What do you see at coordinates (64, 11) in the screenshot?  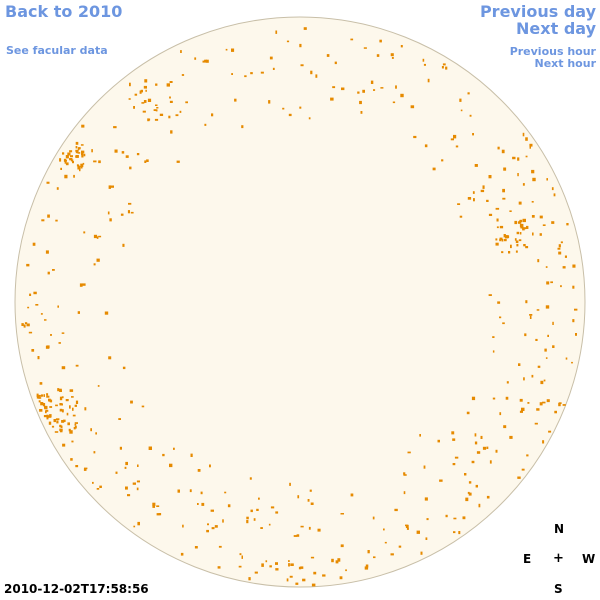 I see `back-to-year-link: Back to 2010` at bounding box center [64, 11].